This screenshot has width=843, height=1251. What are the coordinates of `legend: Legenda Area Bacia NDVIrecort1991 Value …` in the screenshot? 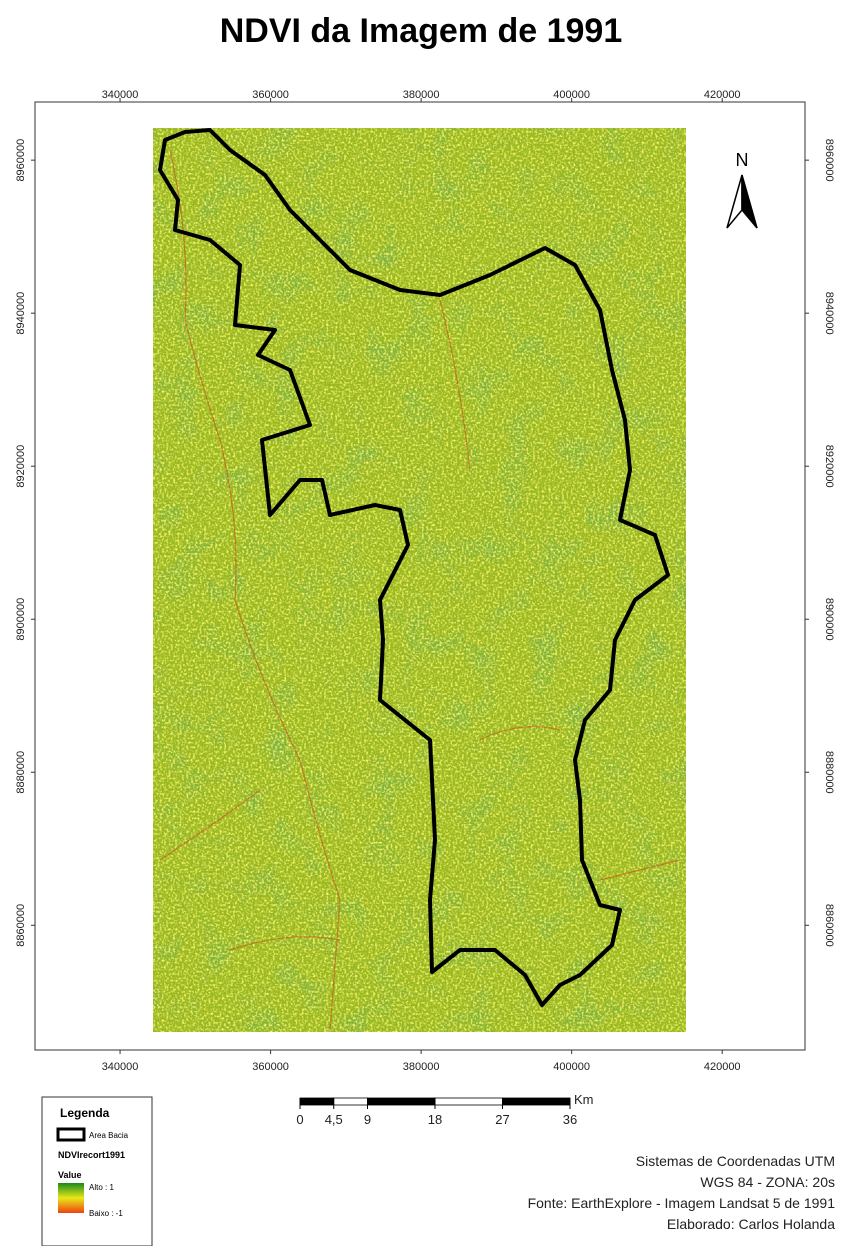 It's located at (97, 1171).